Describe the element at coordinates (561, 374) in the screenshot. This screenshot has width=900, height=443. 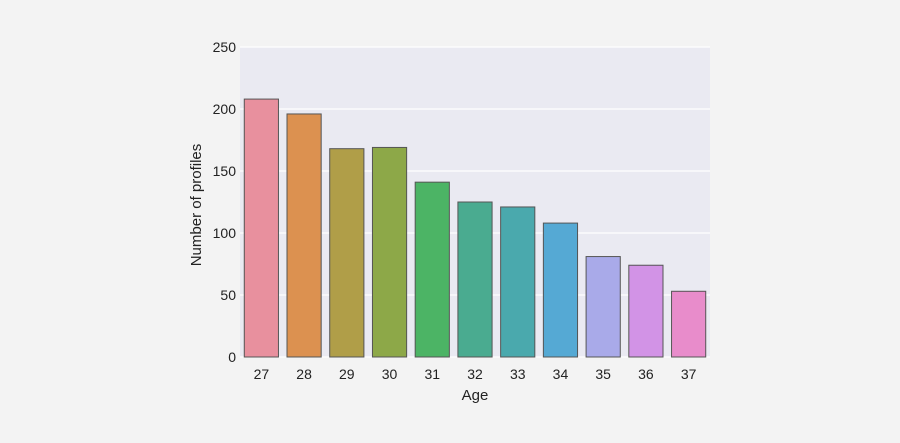
I see `x-tick-label: 34` at that location.